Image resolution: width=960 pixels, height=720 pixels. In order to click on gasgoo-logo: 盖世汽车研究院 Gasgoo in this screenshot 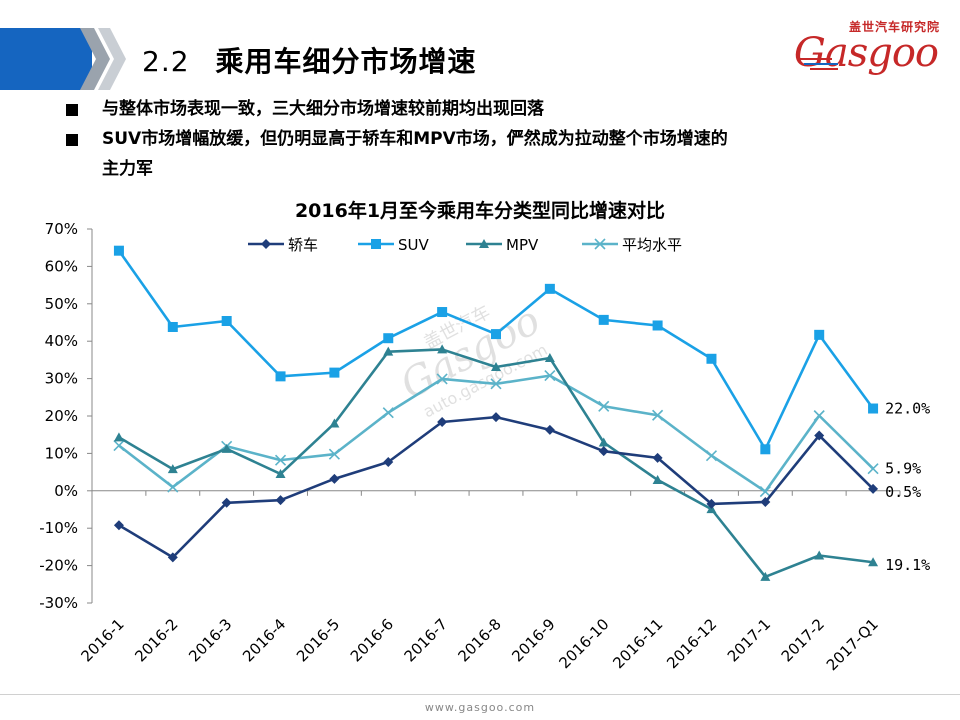, I will do `click(872, 45)`.